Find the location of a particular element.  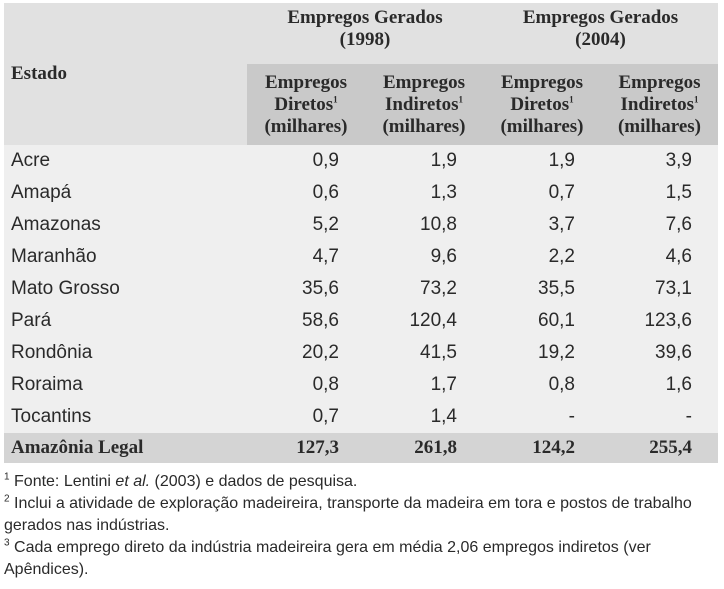

cell-diretos-2004: 2,2 is located at coordinates (542, 257).